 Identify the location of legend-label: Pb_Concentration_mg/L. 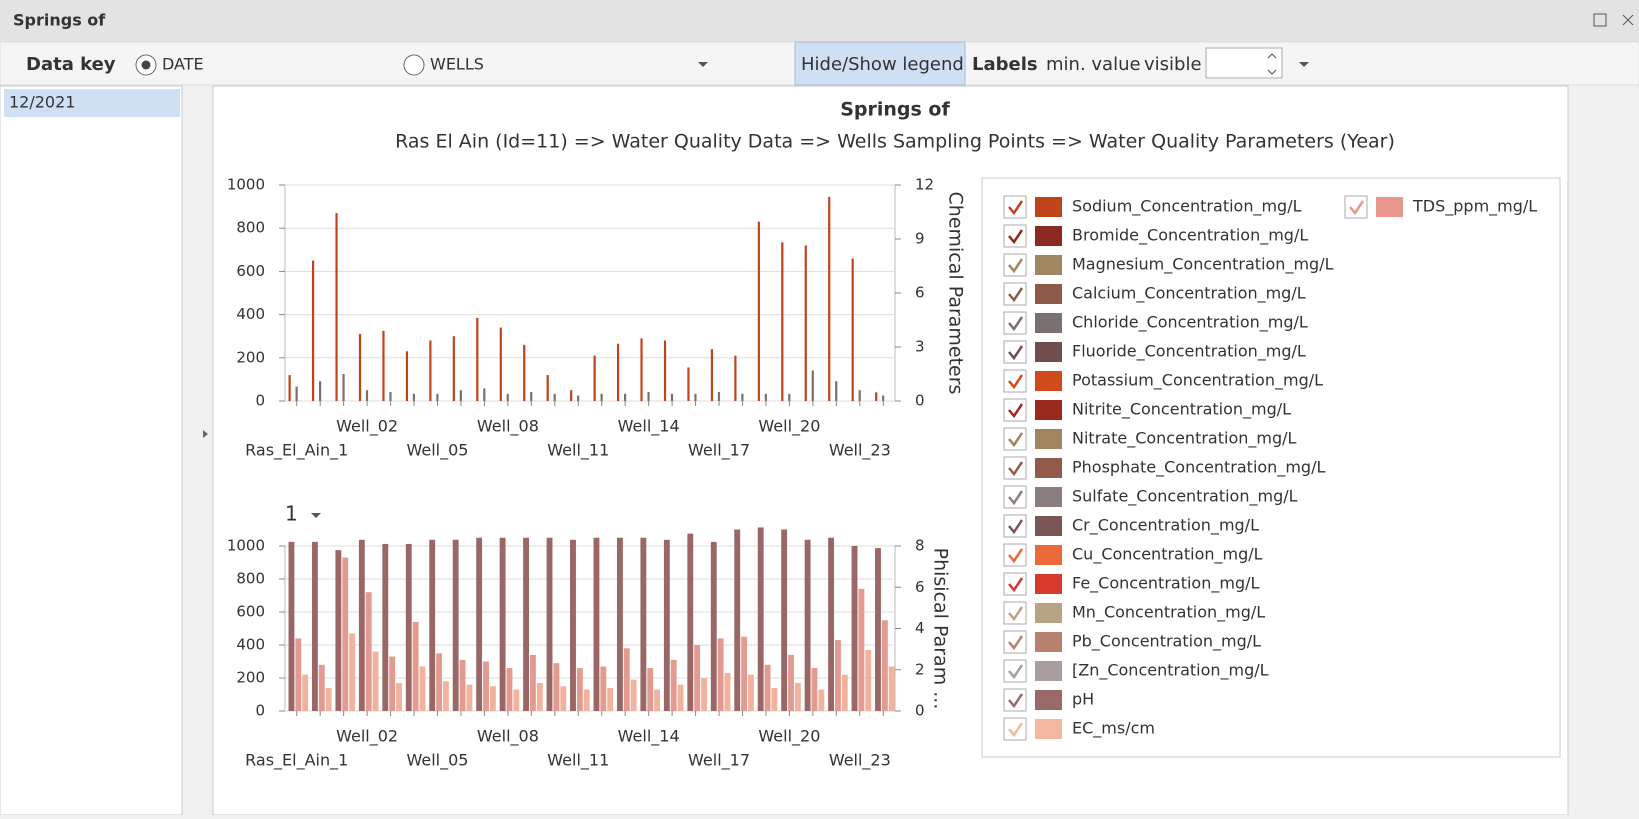
(1166, 642).